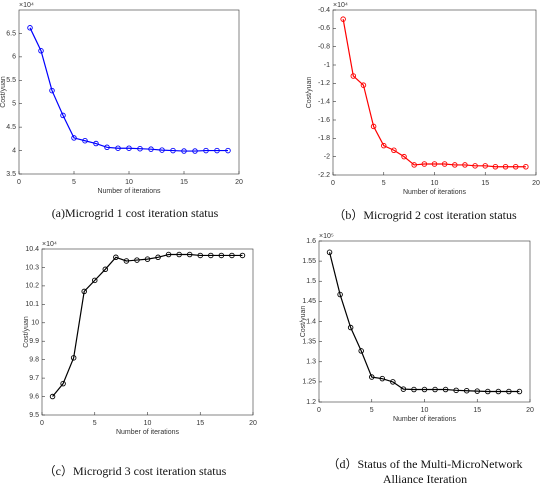 Image resolution: width=550 pixels, height=488 pixels. What do you see at coordinates (324, 10) in the screenshot?
I see `y-tick-label: -0.4` at bounding box center [324, 10].